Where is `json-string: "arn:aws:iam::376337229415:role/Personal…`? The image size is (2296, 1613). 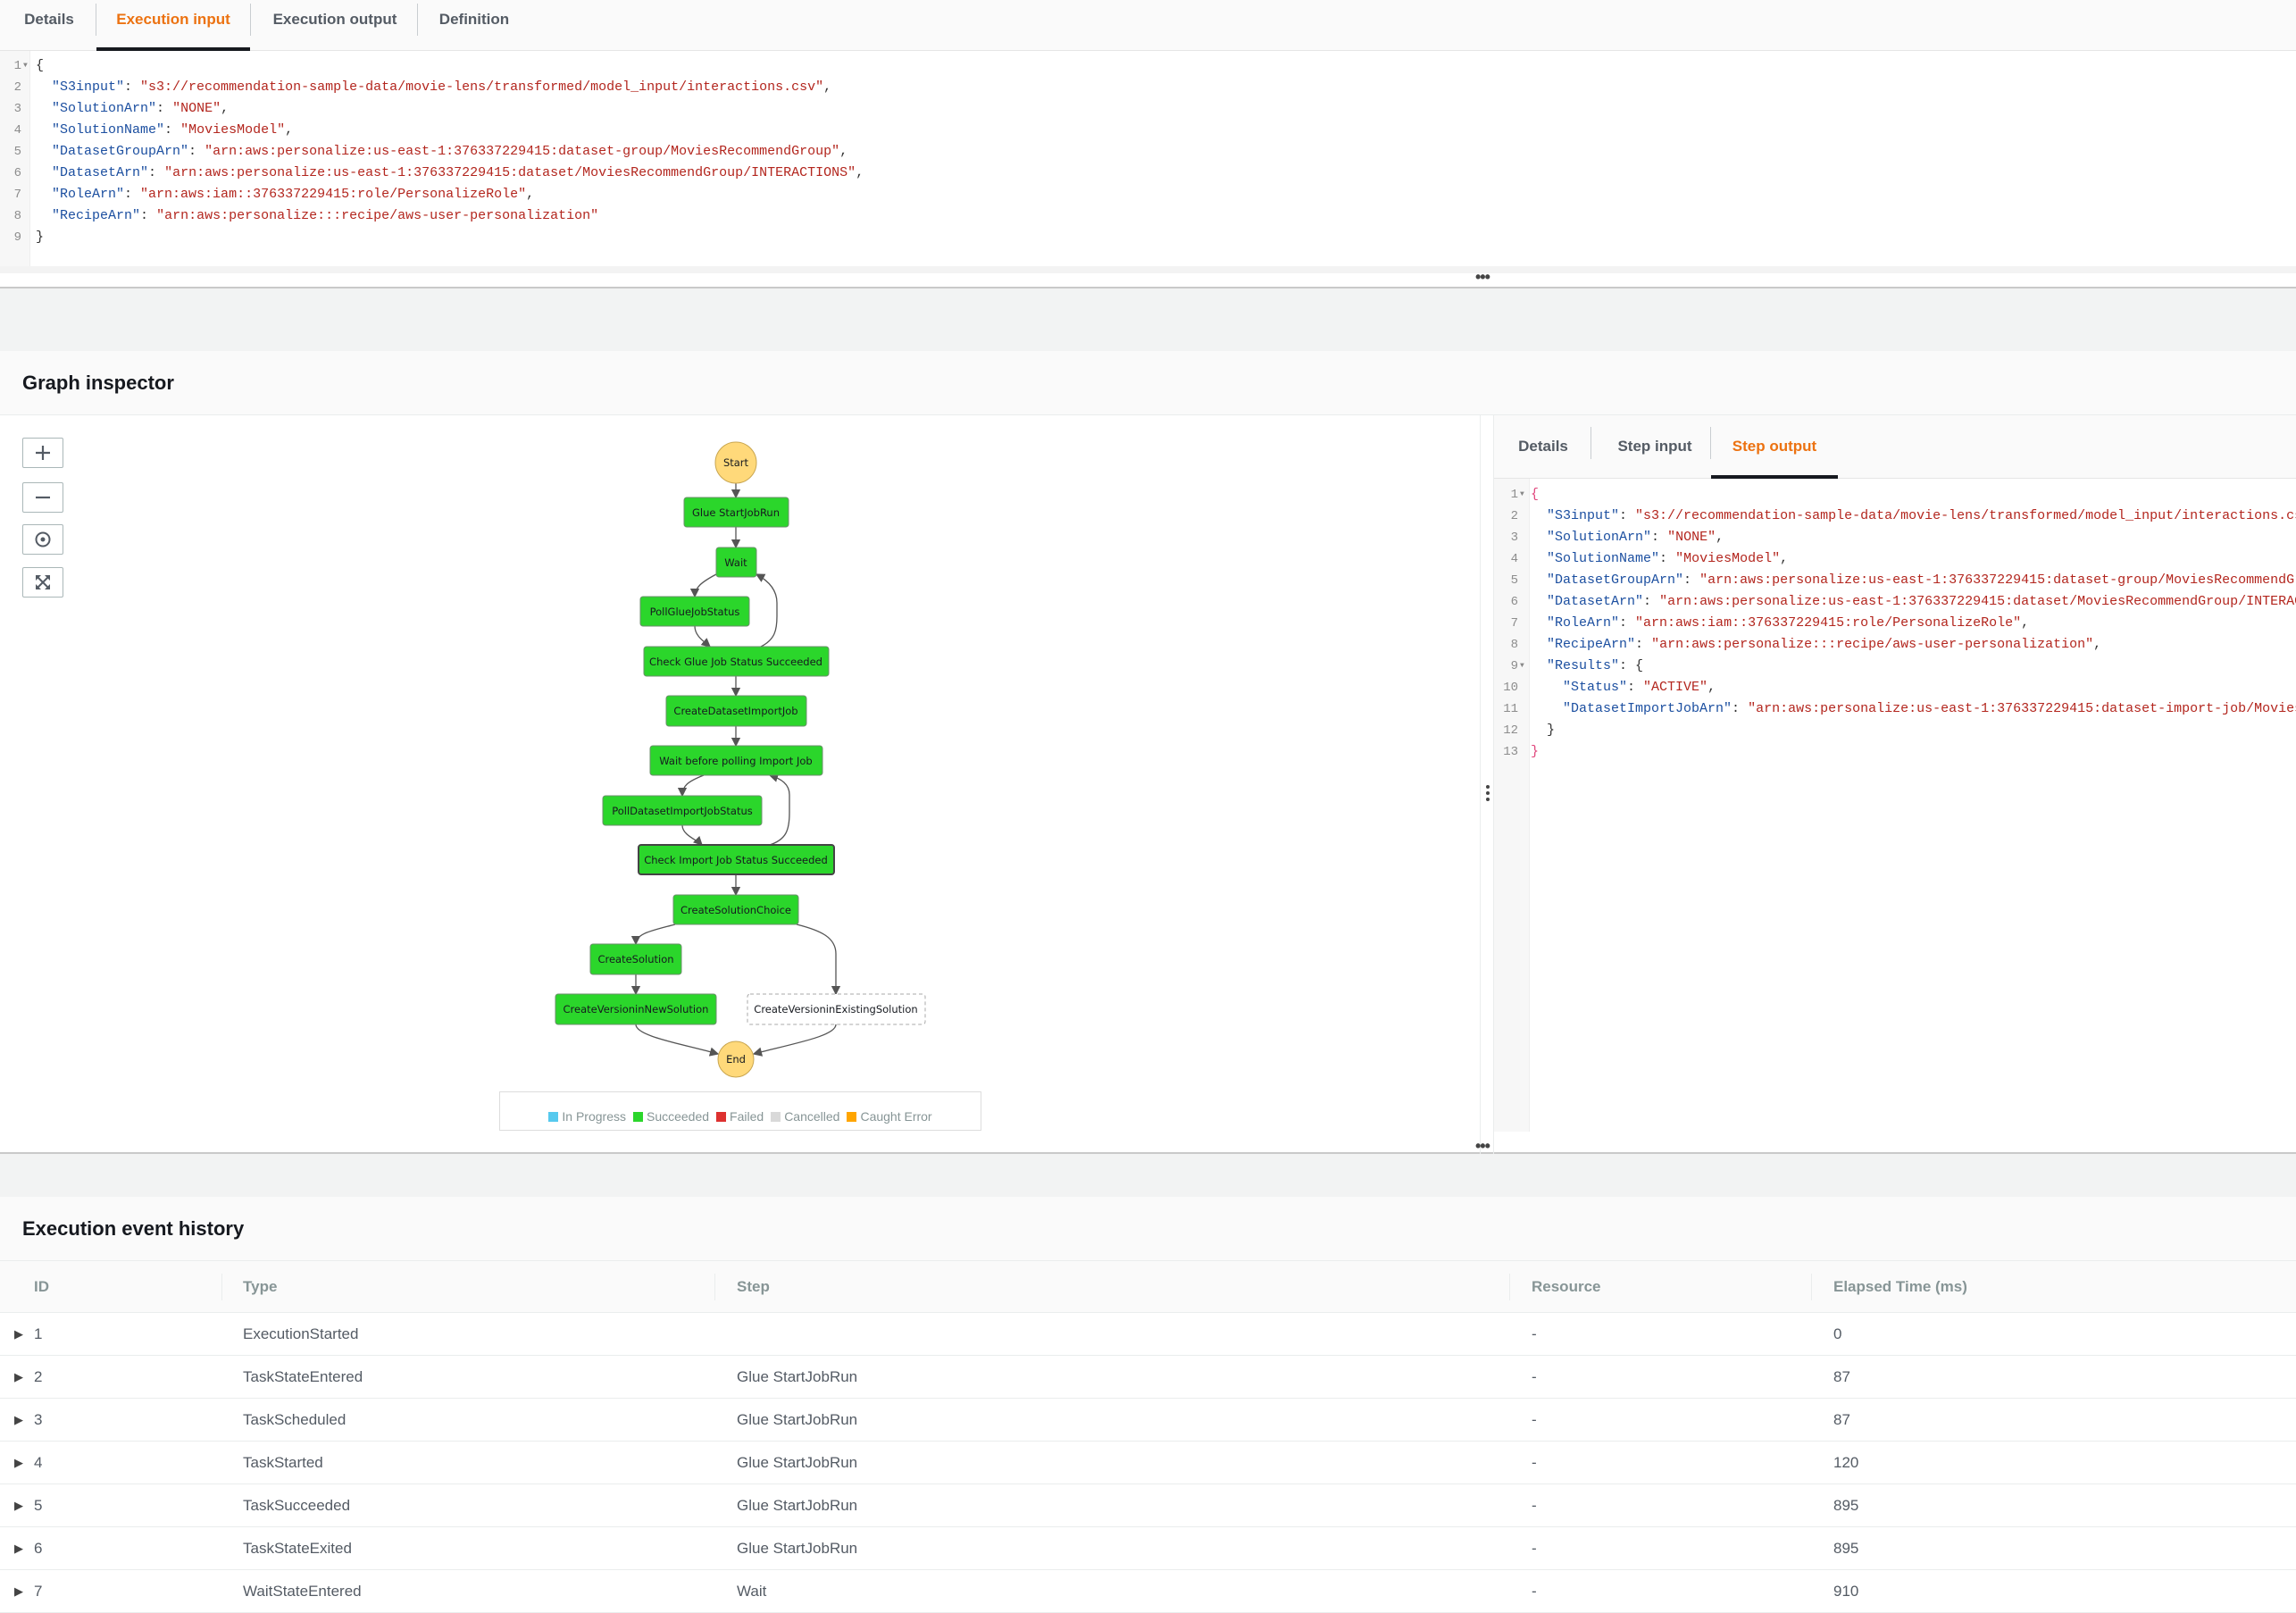 json-string: "arn:aws:iam::376337229415:role/Personal… is located at coordinates (1828, 623).